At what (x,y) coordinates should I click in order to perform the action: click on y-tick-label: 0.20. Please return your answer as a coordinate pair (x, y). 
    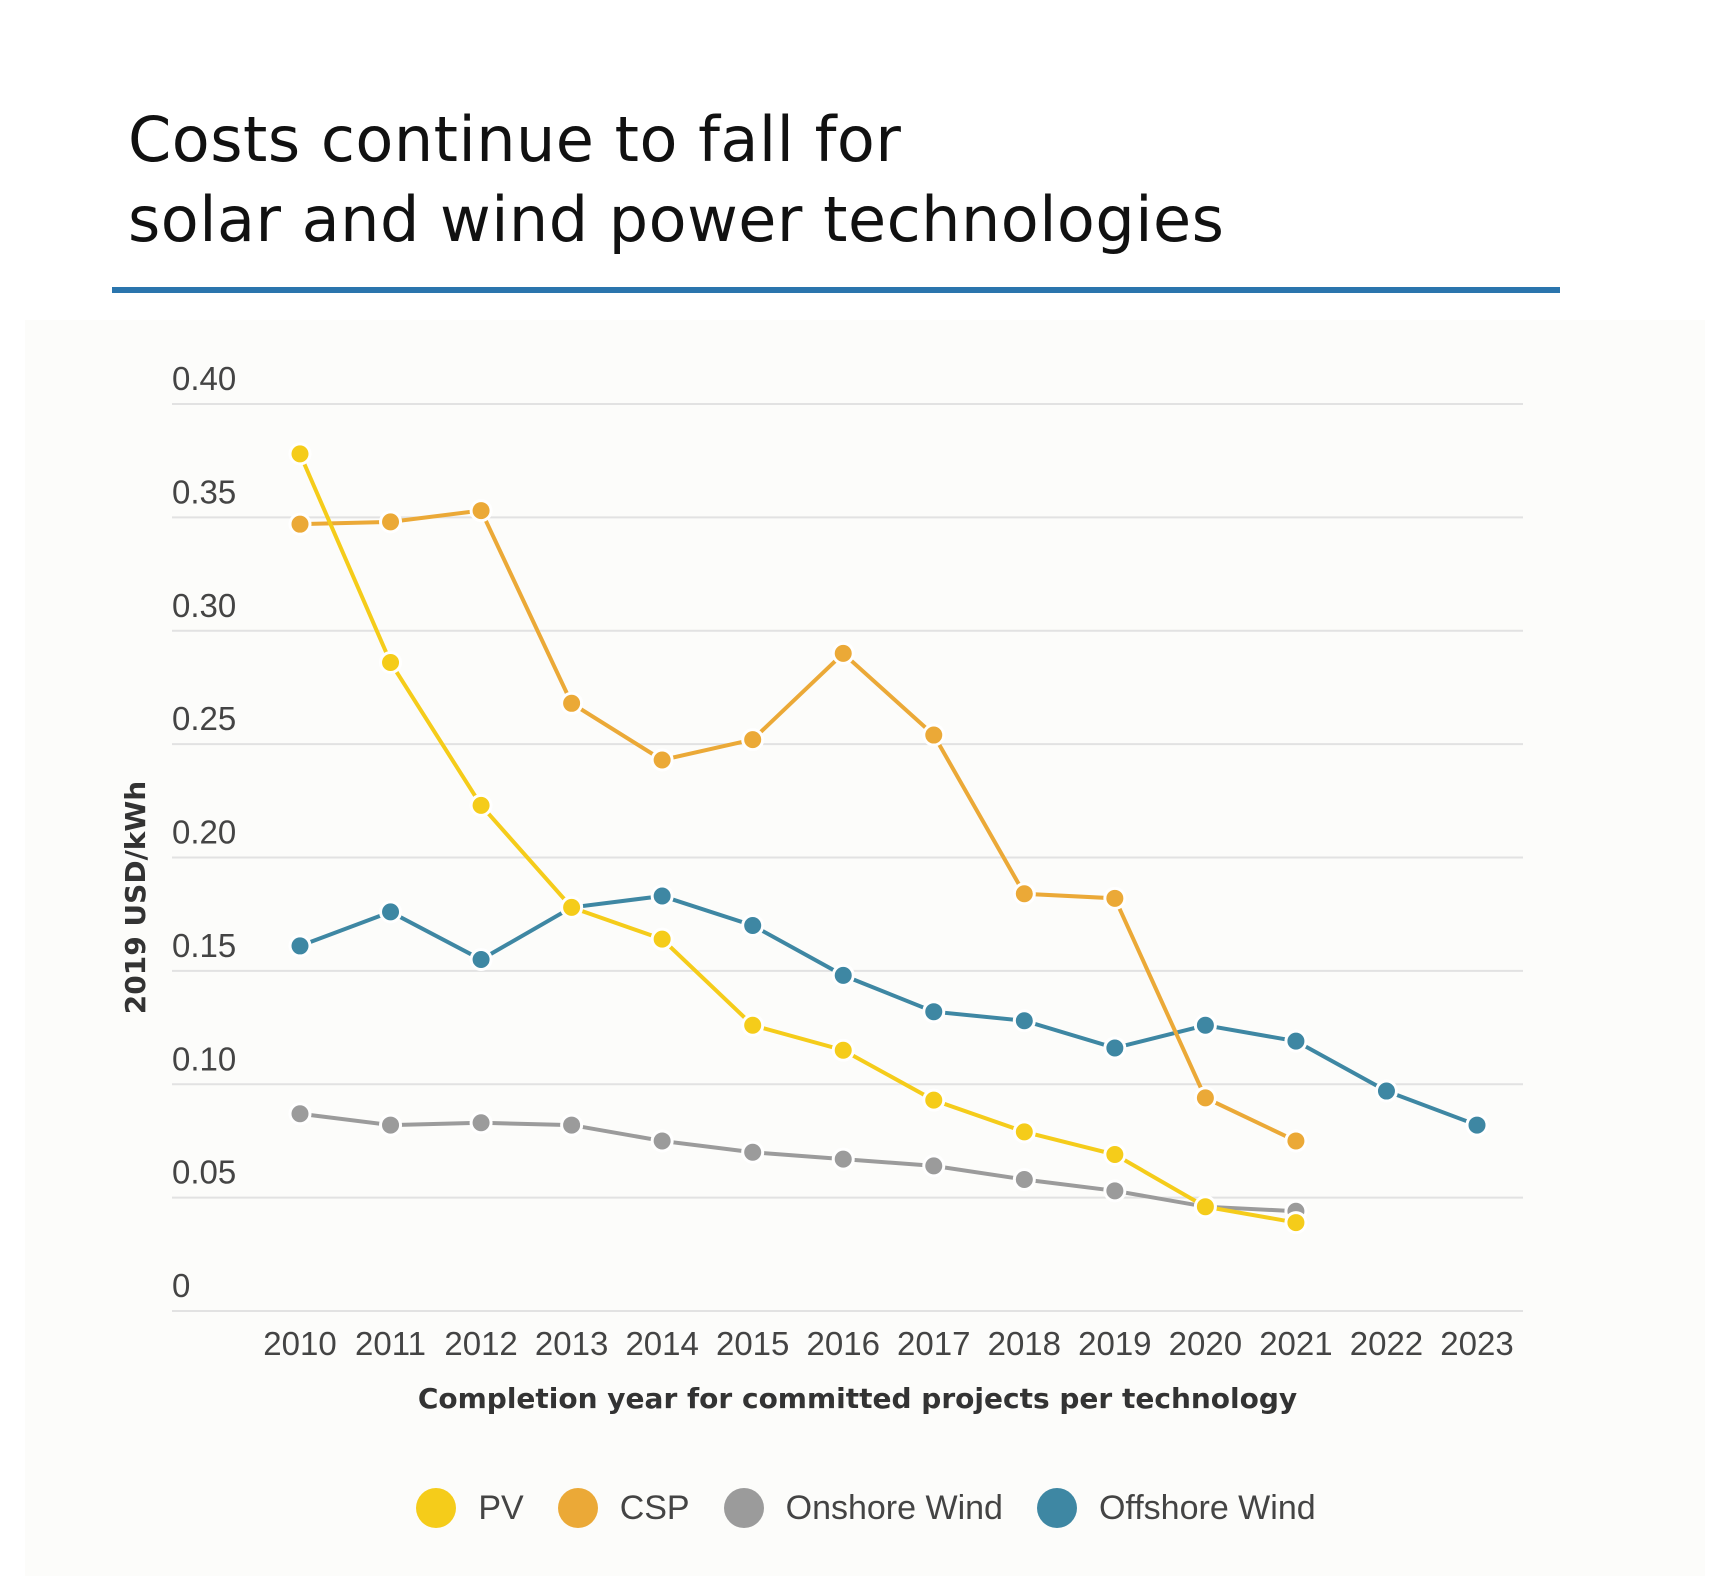
    Looking at the image, I should click on (204, 832).